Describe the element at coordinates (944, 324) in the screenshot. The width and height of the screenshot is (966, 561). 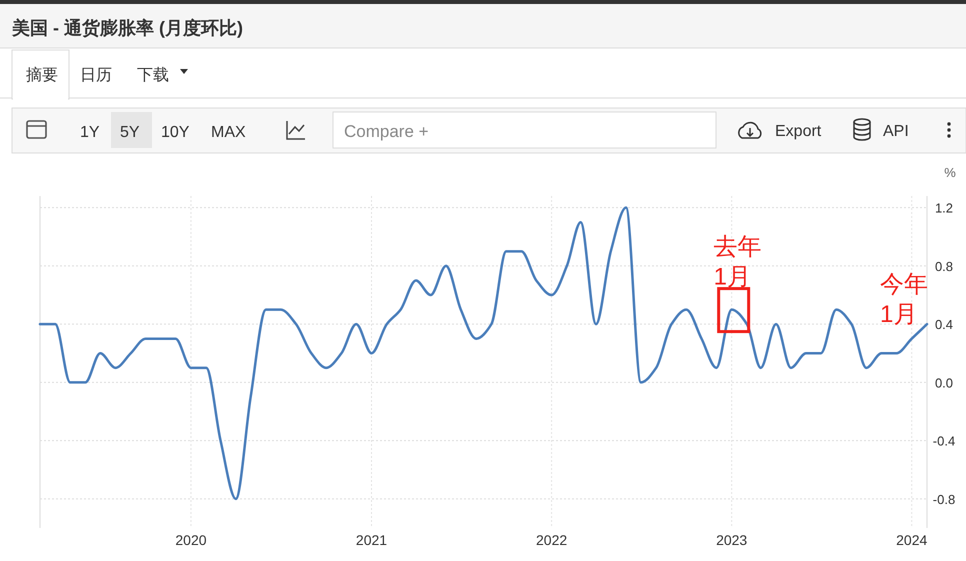
I see `y-tick-label: 0.4` at that location.